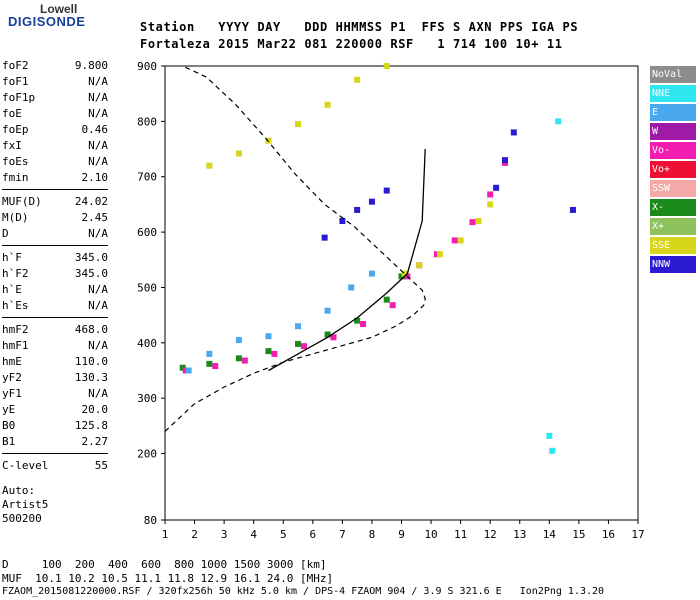 This screenshot has height=600, width=700. Describe the element at coordinates (673, 131) in the screenshot. I see `legend-item: W` at that location.